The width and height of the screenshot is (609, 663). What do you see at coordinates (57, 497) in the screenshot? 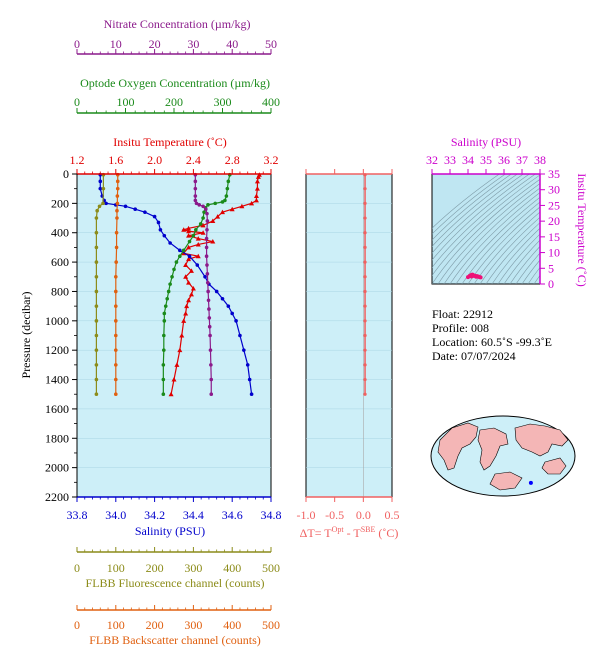
I see `tick-label: 2200` at bounding box center [57, 497].